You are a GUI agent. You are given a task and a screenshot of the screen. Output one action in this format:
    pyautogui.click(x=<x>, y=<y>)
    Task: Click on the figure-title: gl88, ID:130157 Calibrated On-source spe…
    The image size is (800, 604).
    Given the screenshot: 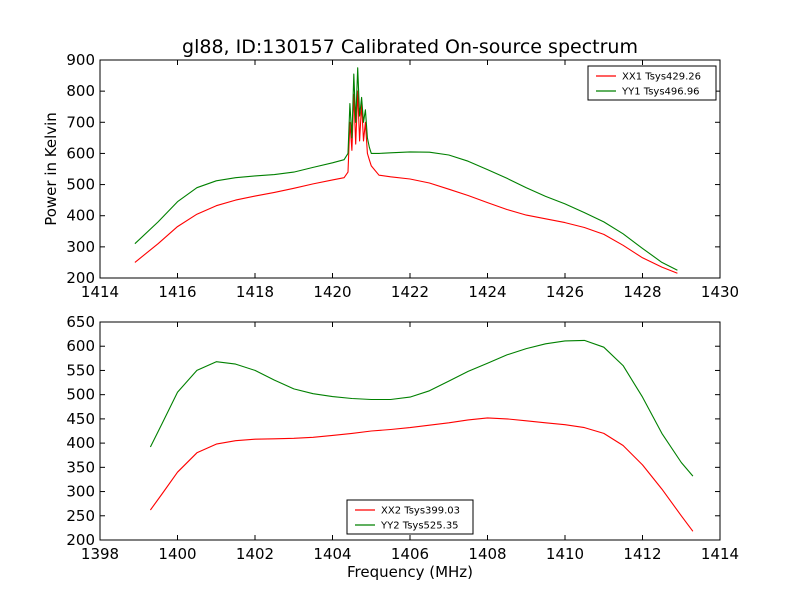 What is the action you would take?
    pyautogui.click(x=410, y=47)
    